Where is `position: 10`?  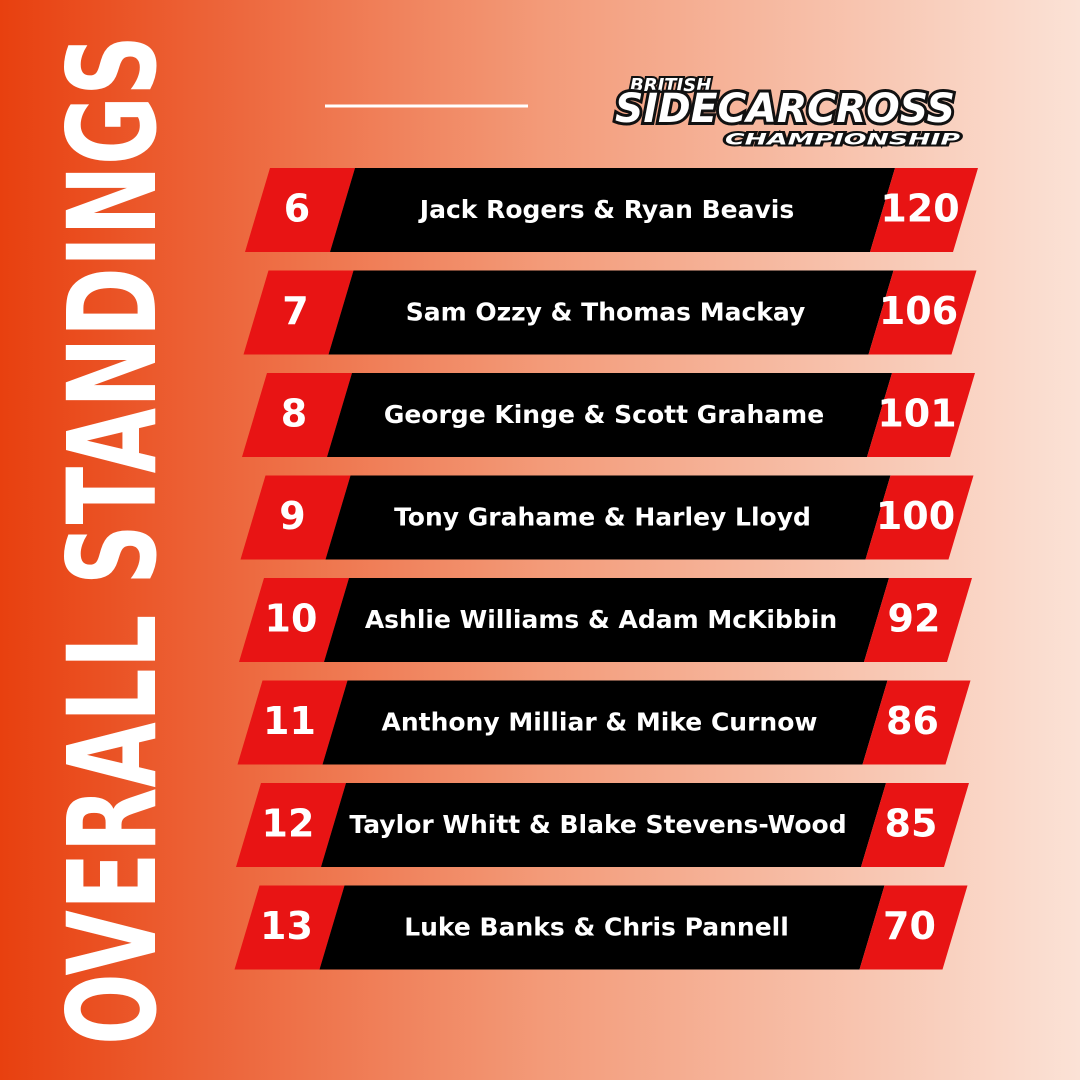
position: 10 is located at coordinates (291, 619).